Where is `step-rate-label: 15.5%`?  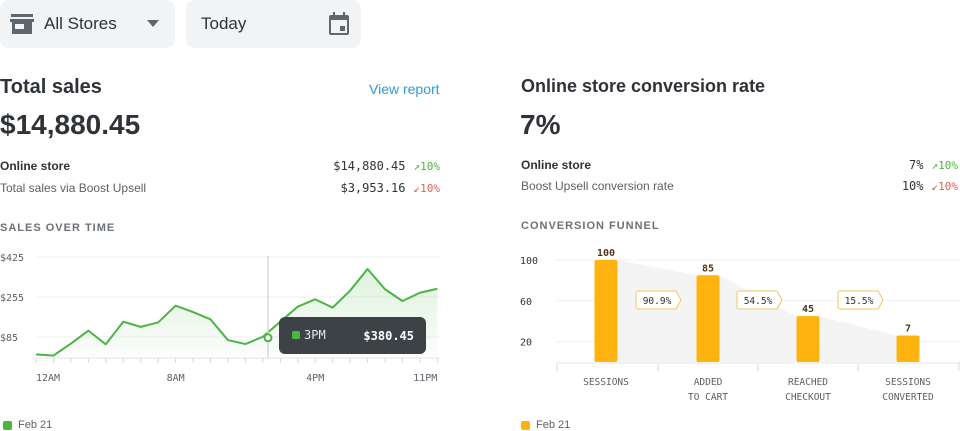 step-rate-label: 15.5% is located at coordinates (859, 301).